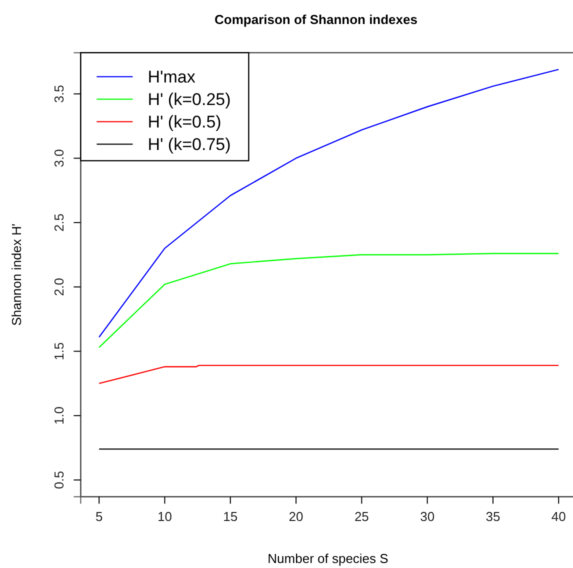 This screenshot has height=568, width=573. I want to click on legend-label: H' (k=0.5), so click(185, 122).